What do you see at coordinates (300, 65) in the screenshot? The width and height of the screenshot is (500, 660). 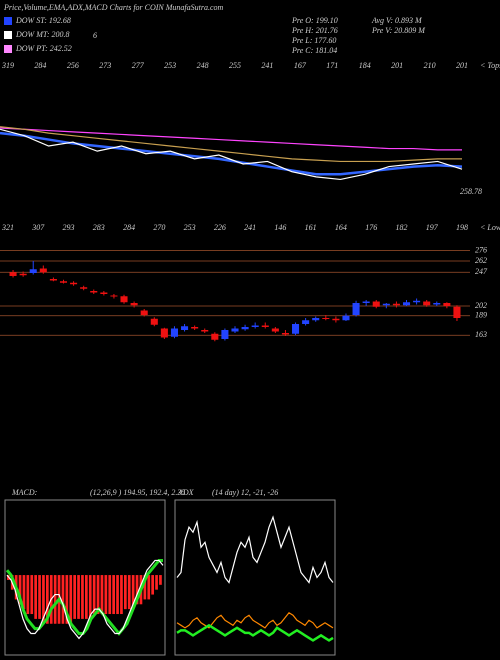 I see `top-label: 167` at bounding box center [300, 65].